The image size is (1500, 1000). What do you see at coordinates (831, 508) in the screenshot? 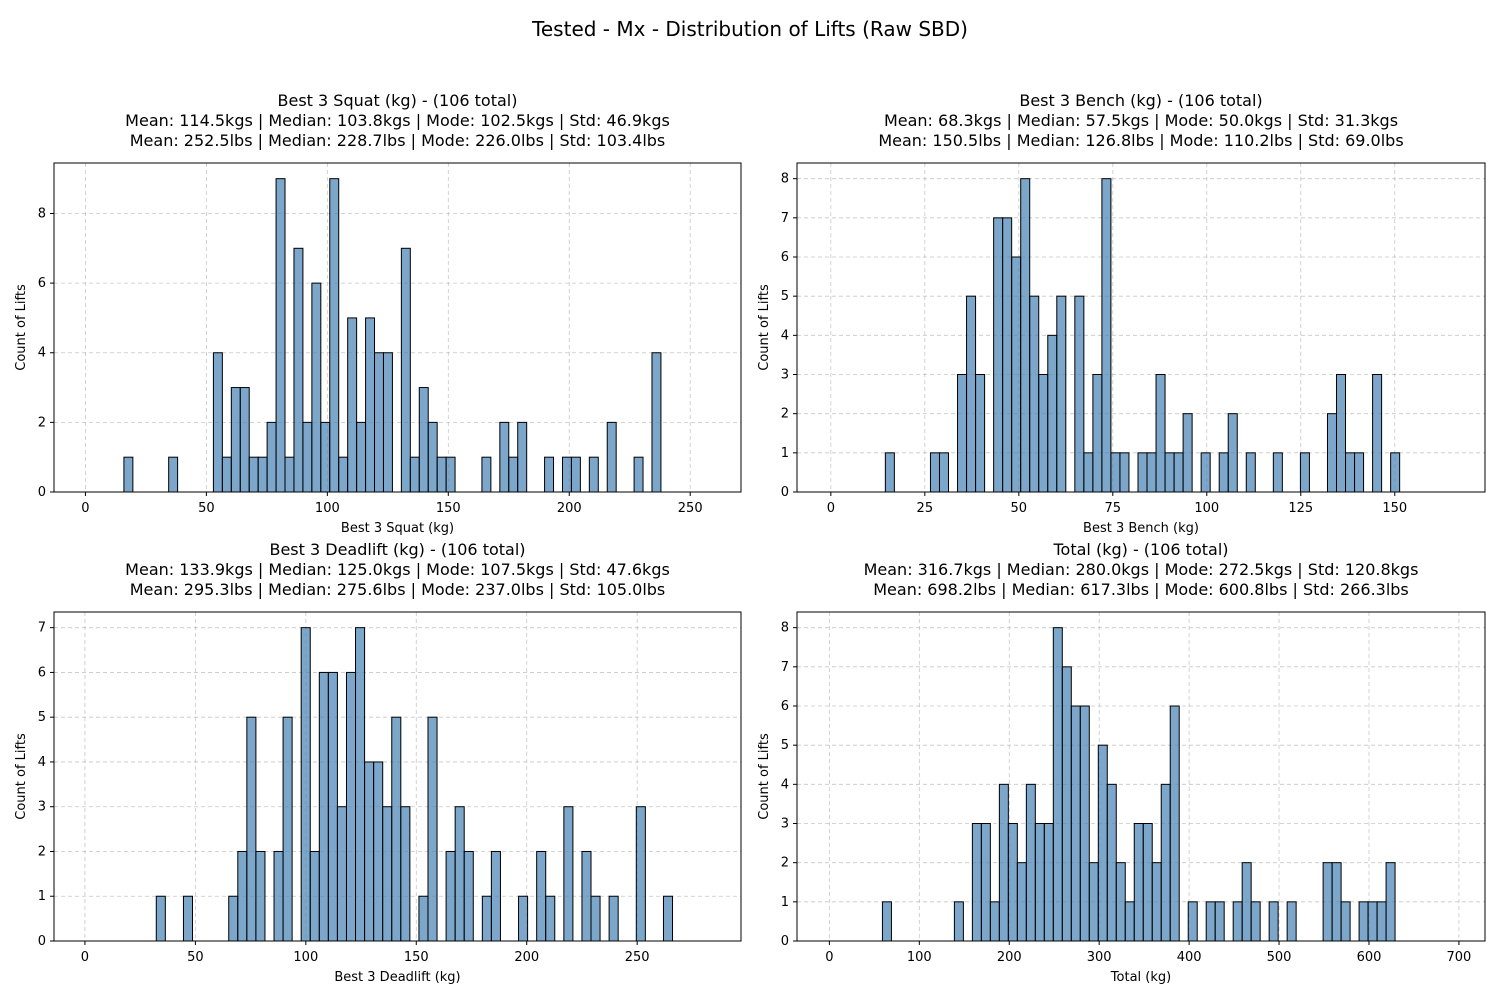
I see `bench-x-tick-label: 0` at bounding box center [831, 508].